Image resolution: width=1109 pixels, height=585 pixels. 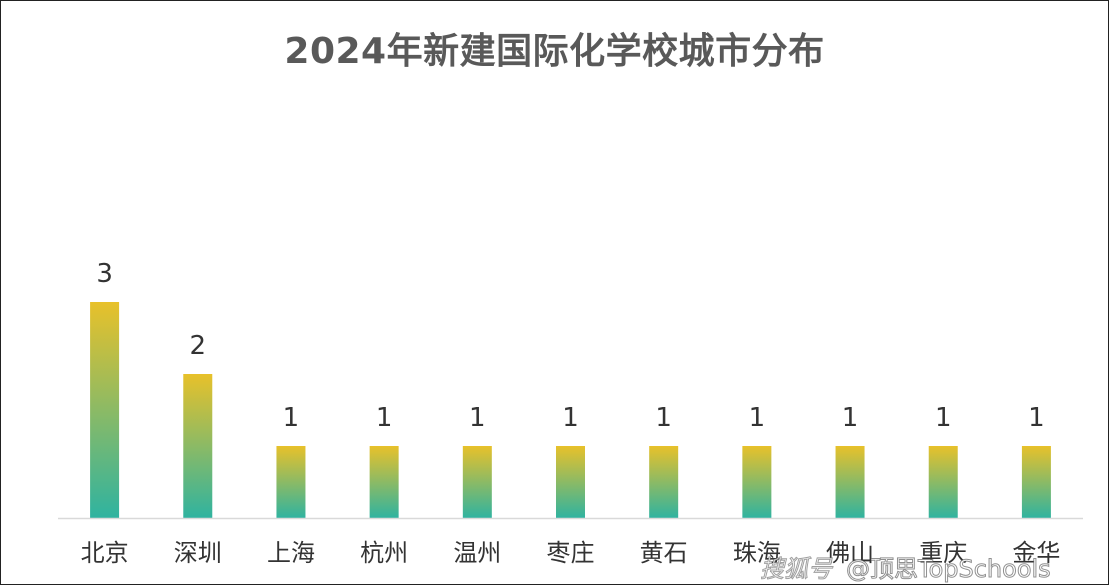 I want to click on category-label-7: 珠海, so click(x=757, y=553).